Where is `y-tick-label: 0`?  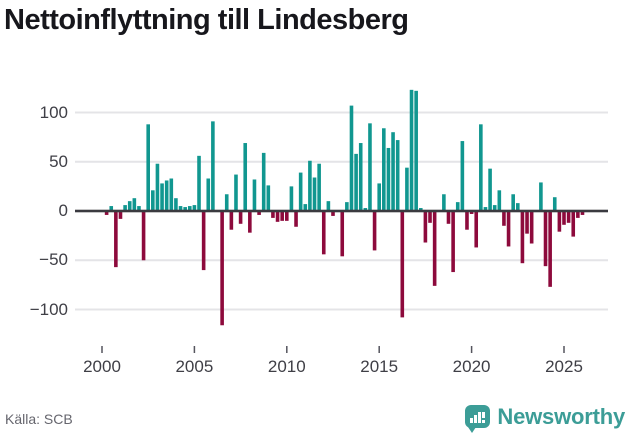
y-tick-label: 0 is located at coordinates (63, 210).